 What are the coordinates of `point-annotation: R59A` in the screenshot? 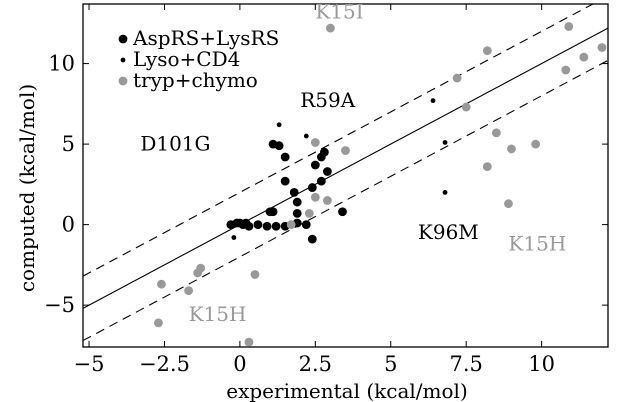 It's located at (328, 100).